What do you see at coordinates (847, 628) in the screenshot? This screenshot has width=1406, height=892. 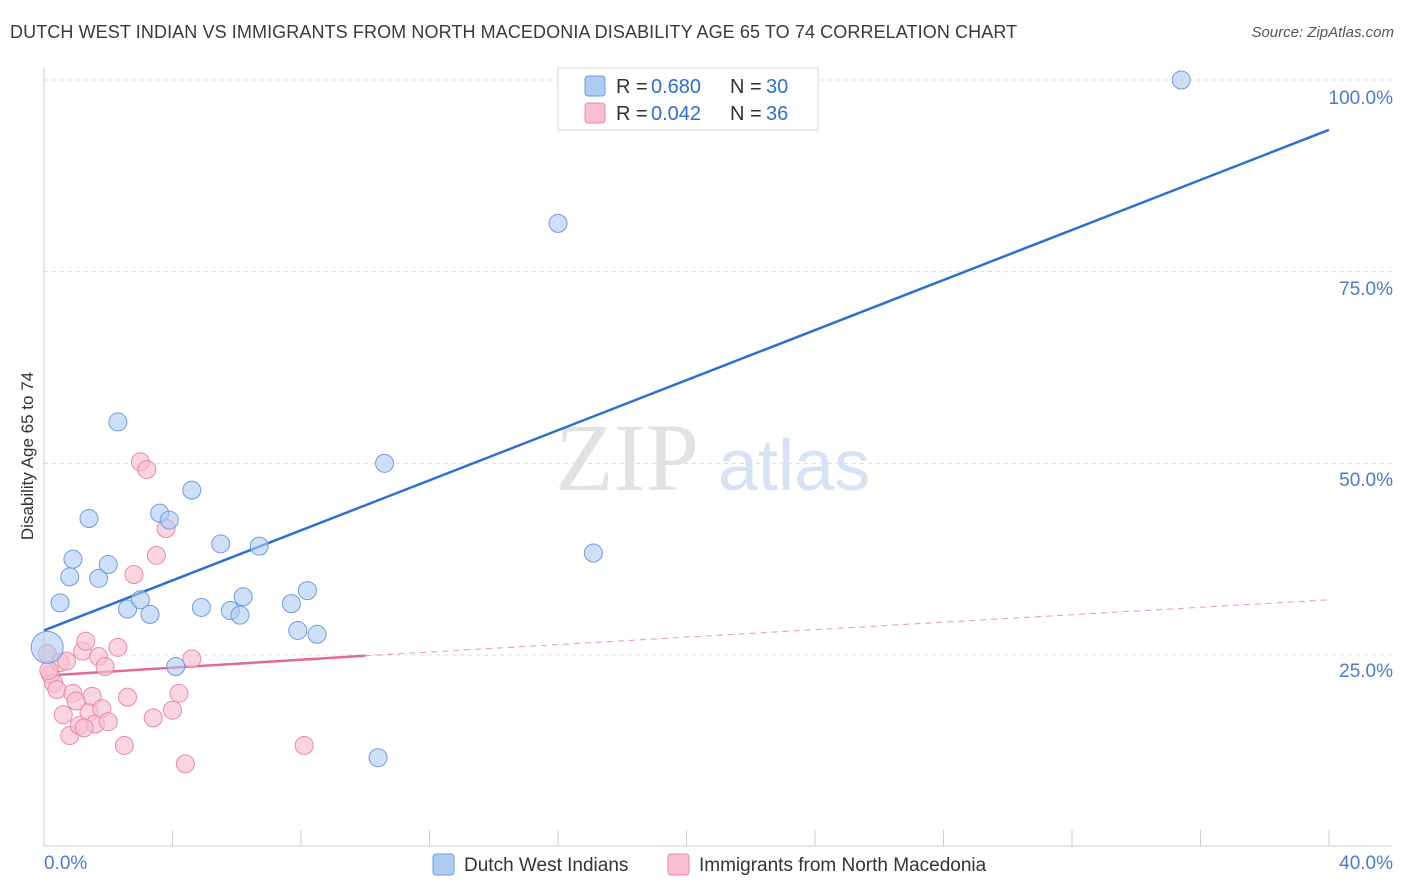 I see `trend-line-north-macedonia-extension` at bounding box center [847, 628].